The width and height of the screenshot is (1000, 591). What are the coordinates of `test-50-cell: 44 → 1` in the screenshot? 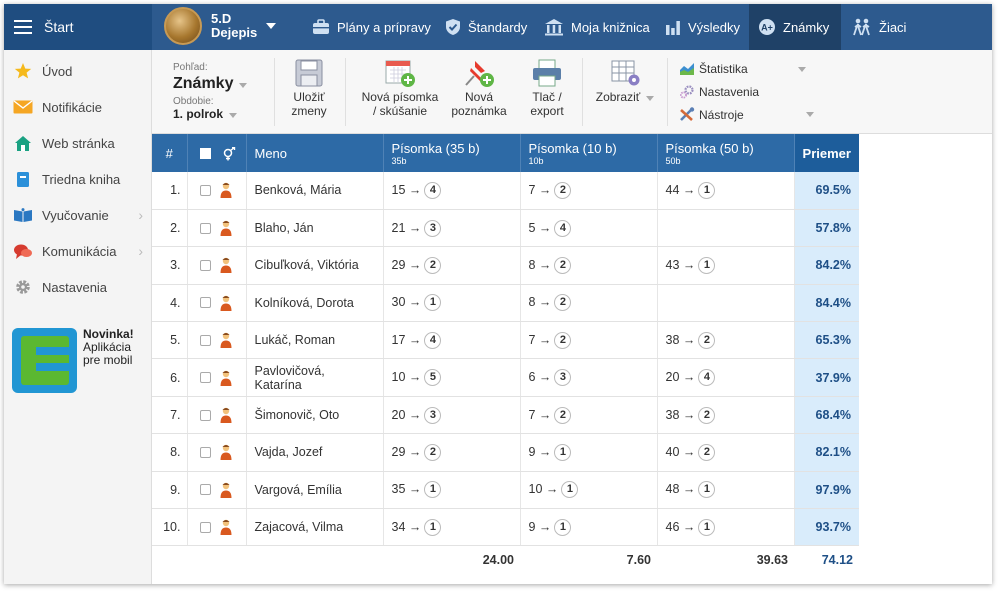 It's located at (726, 191).